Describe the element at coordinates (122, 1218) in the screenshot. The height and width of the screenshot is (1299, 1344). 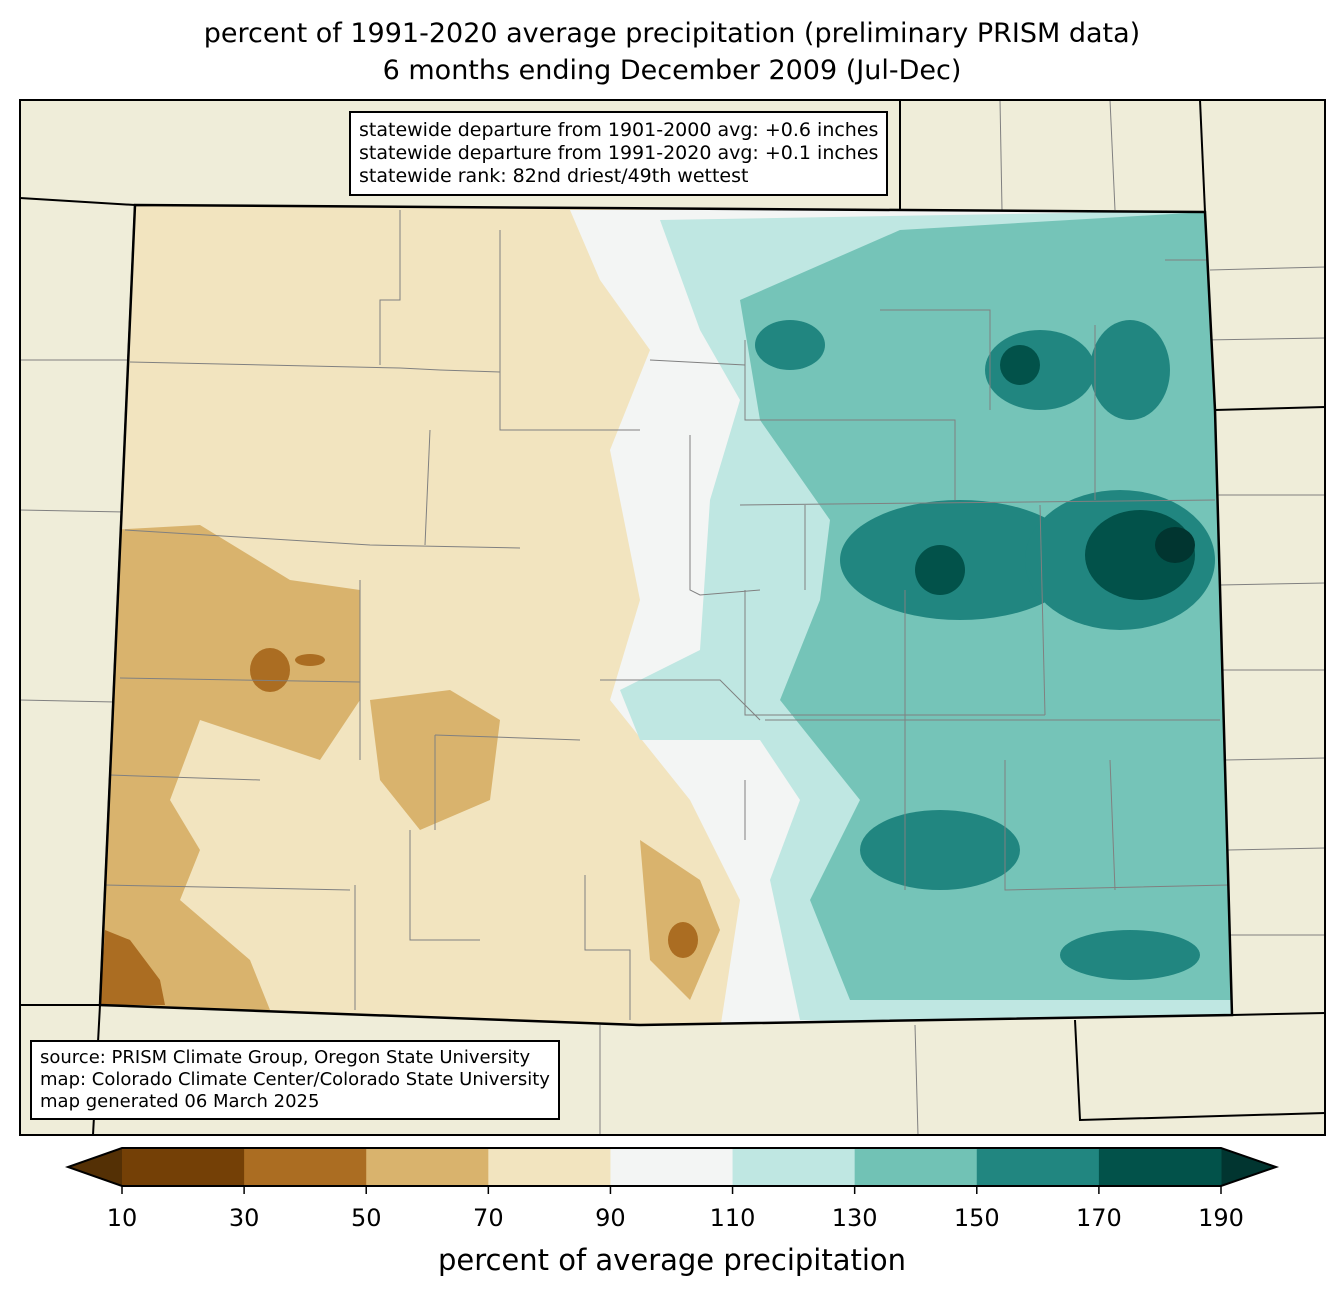
I see `colorbar-tick-label: 10` at that location.